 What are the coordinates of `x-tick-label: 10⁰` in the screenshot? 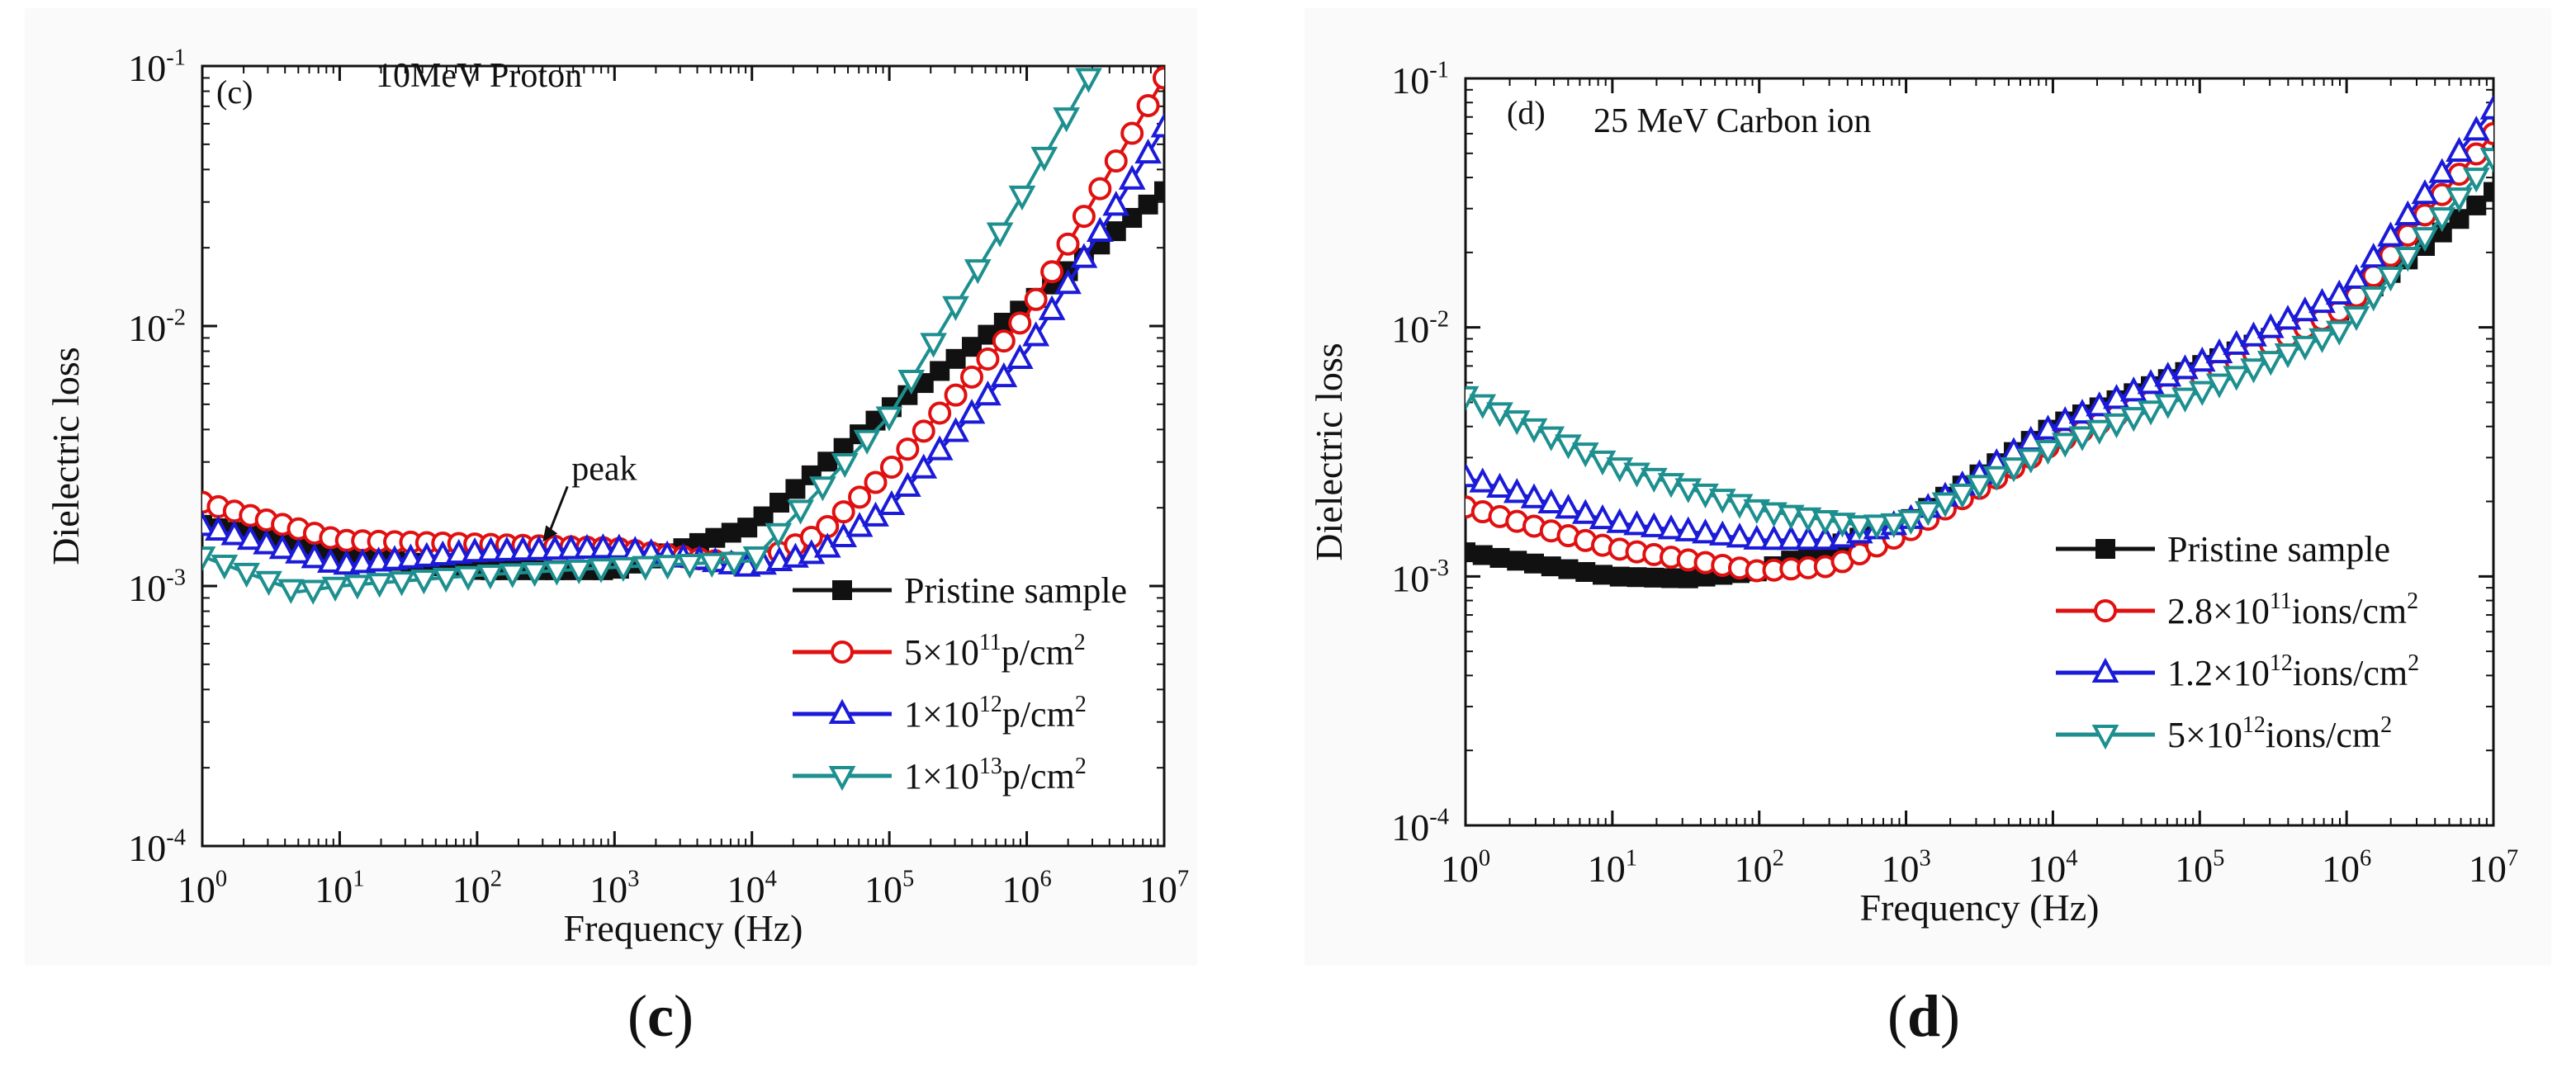 It's located at (202, 888).